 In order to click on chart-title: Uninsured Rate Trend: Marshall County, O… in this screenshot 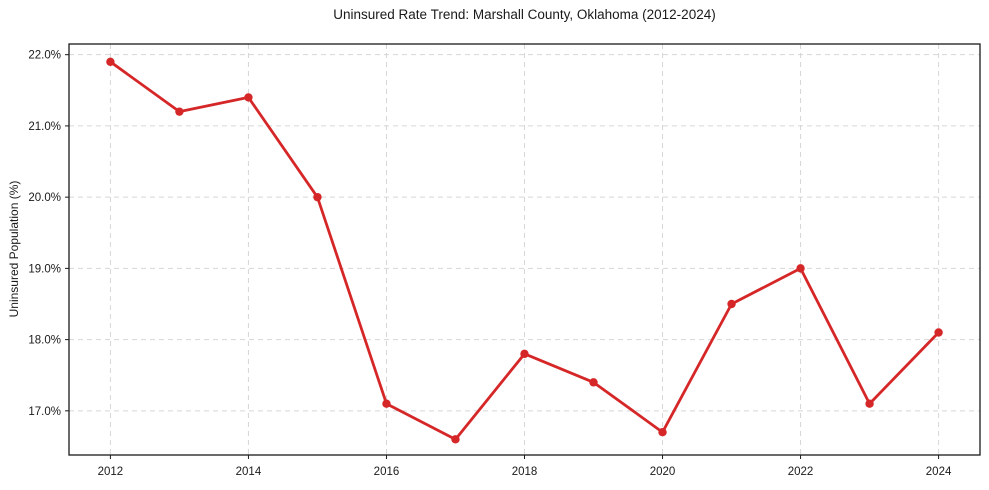, I will do `click(524, 14)`.